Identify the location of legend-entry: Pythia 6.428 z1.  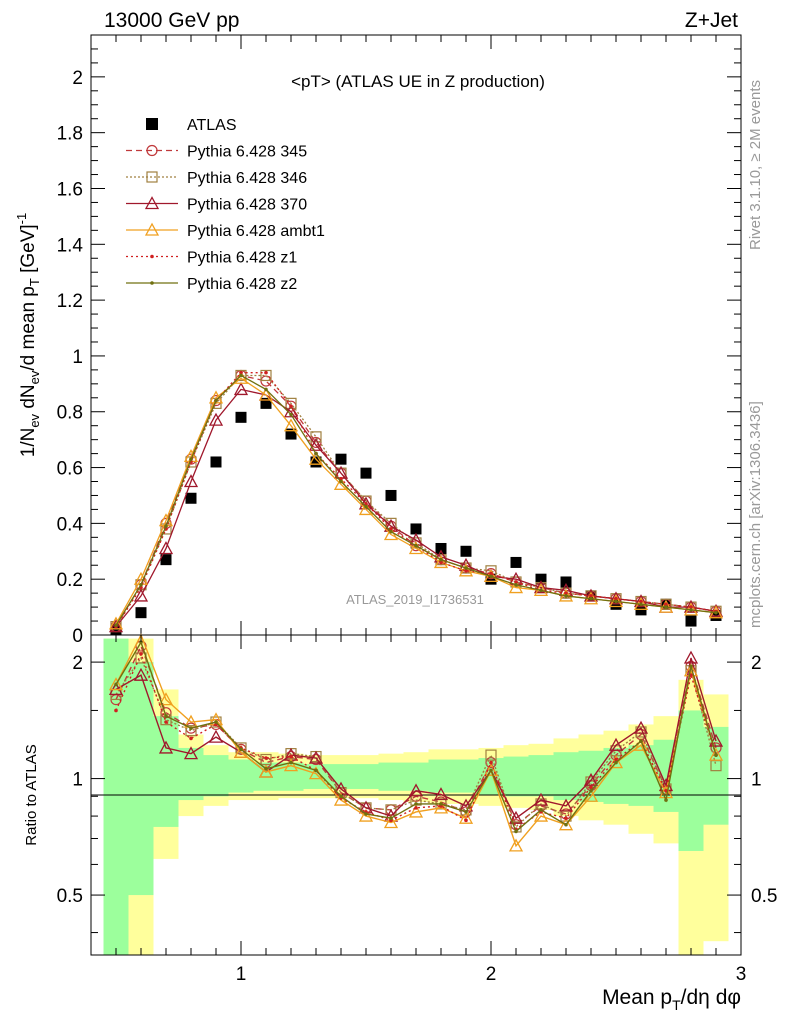
(211, 258).